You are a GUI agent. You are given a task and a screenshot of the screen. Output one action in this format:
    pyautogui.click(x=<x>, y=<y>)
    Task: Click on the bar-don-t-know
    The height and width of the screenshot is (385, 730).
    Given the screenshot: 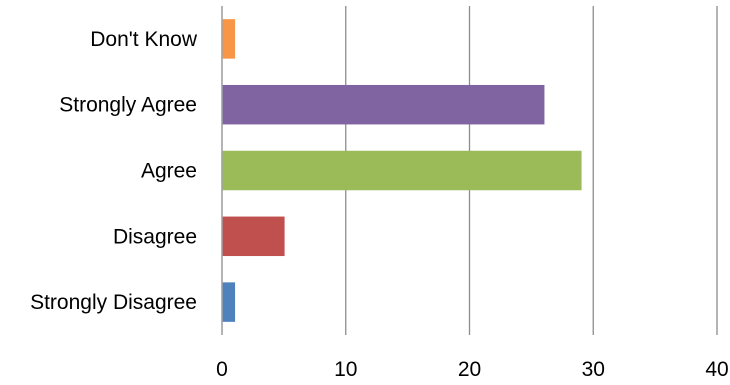 What is the action you would take?
    pyautogui.click(x=229, y=39)
    